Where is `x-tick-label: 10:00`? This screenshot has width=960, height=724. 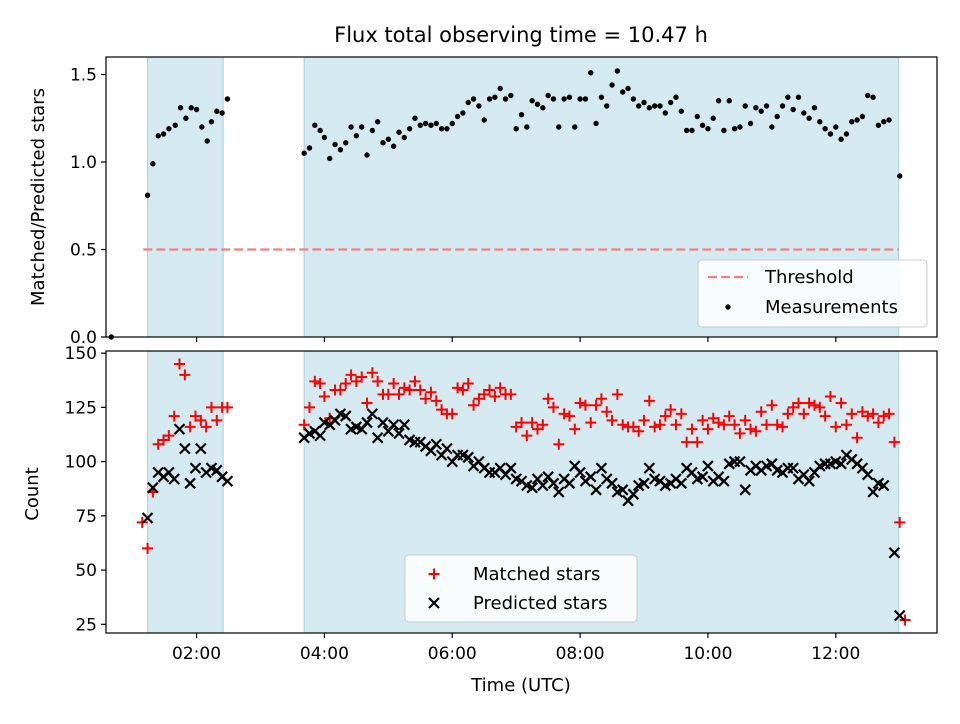
x-tick-label: 10:00 is located at coordinates (707, 654).